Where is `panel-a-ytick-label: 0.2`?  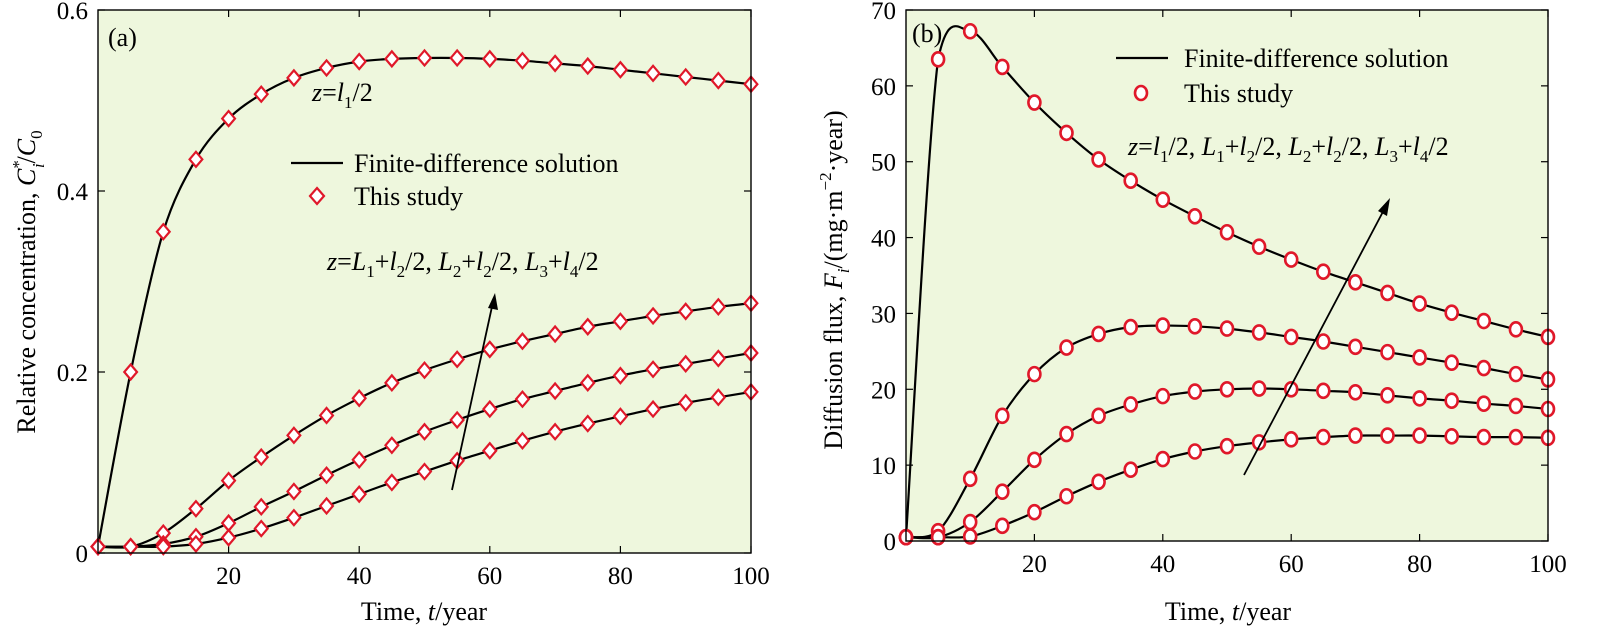
panel-a-ytick-label: 0.2 is located at coordinates (72, 373).